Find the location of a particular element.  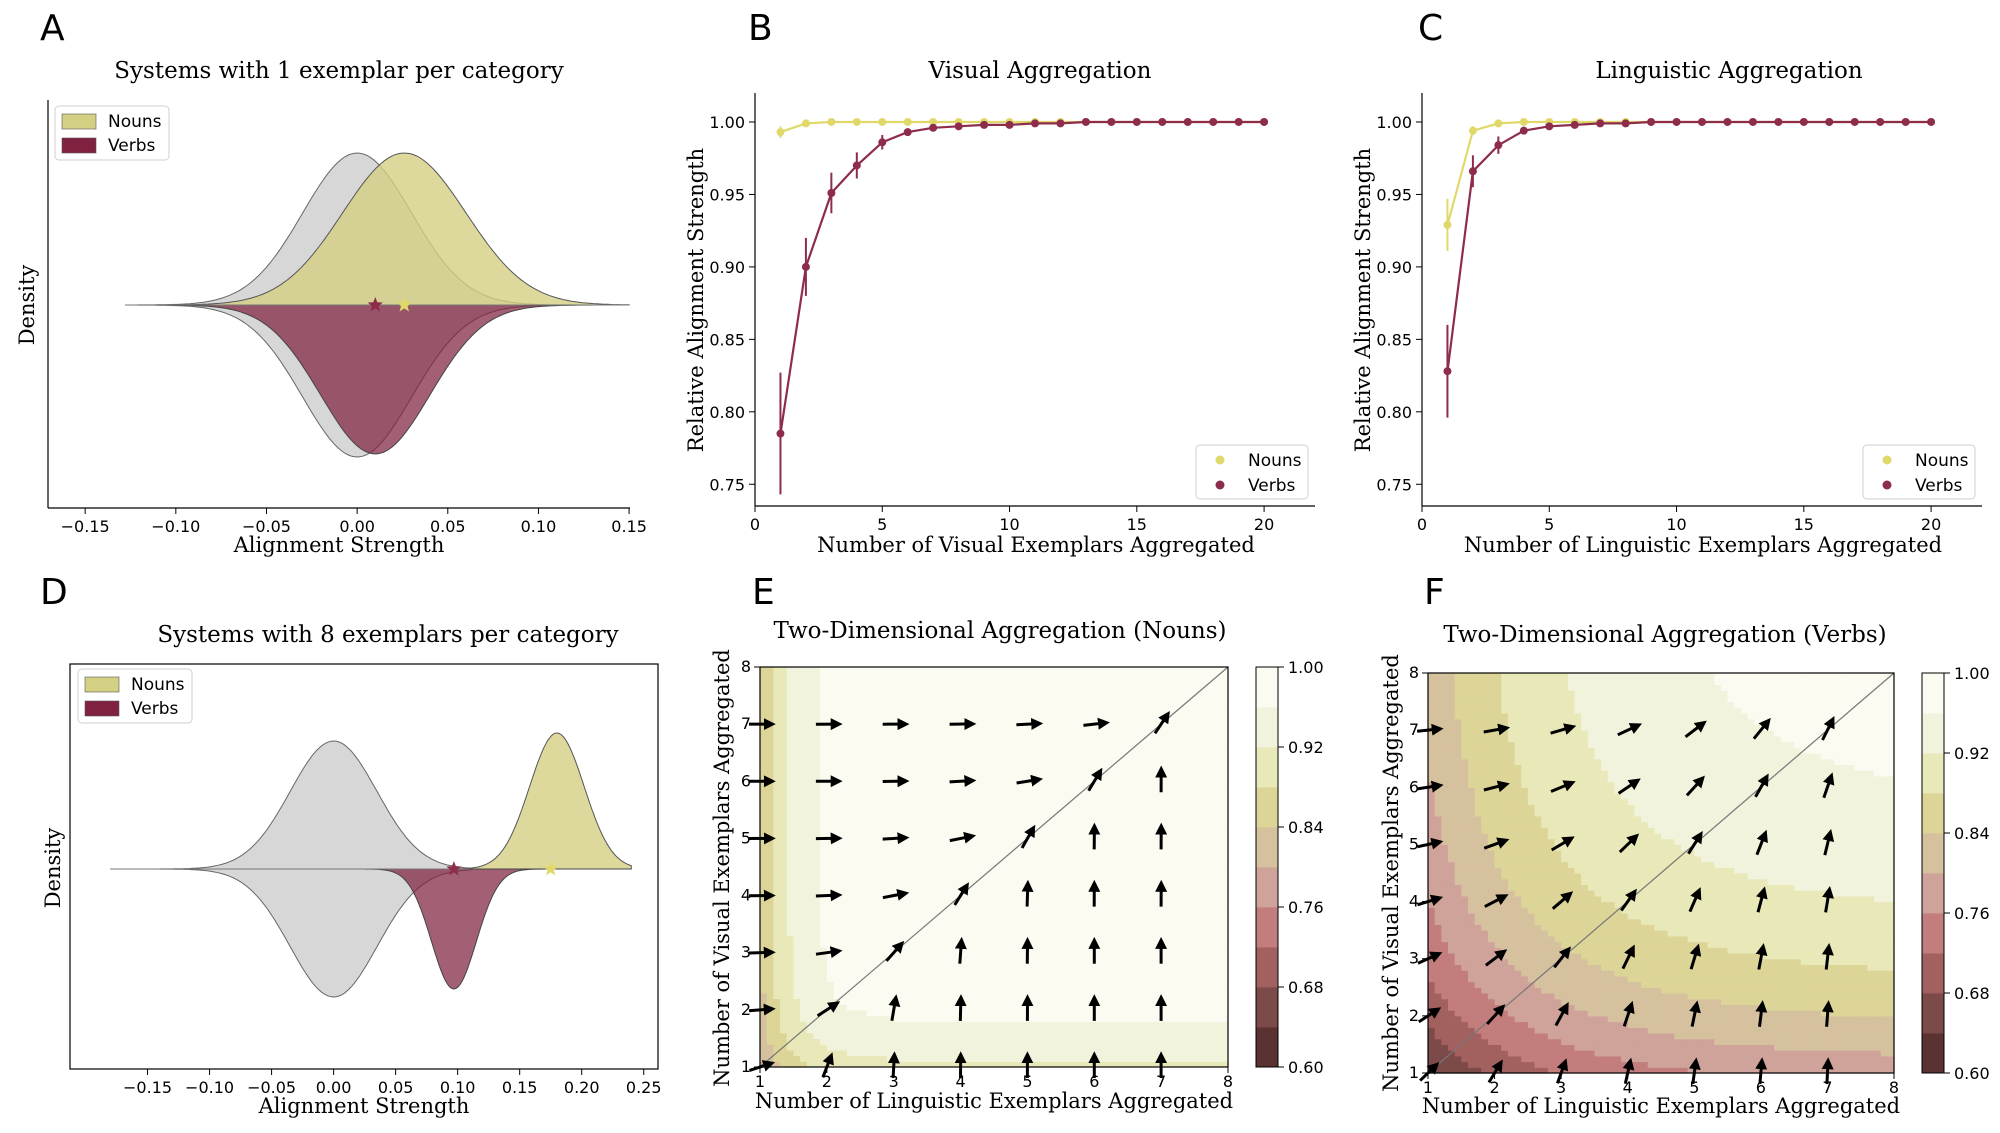

x-tick-label: 0.00 is located at coordinates (334, 1087).